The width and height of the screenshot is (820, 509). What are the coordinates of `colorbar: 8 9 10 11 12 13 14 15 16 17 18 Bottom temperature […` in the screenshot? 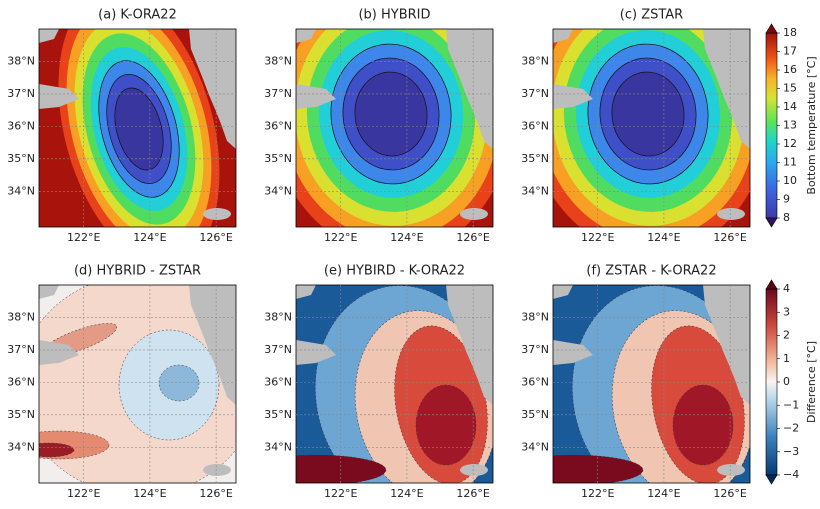 It's located at (791, 125).